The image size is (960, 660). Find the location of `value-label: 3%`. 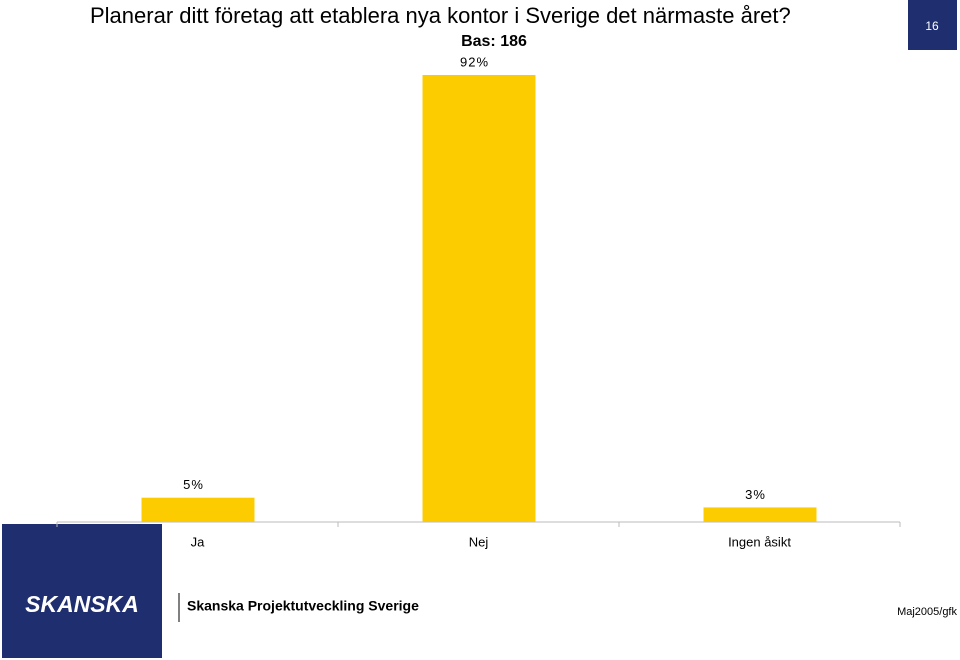

value-label: 3% is located at coordinates (755, 494).